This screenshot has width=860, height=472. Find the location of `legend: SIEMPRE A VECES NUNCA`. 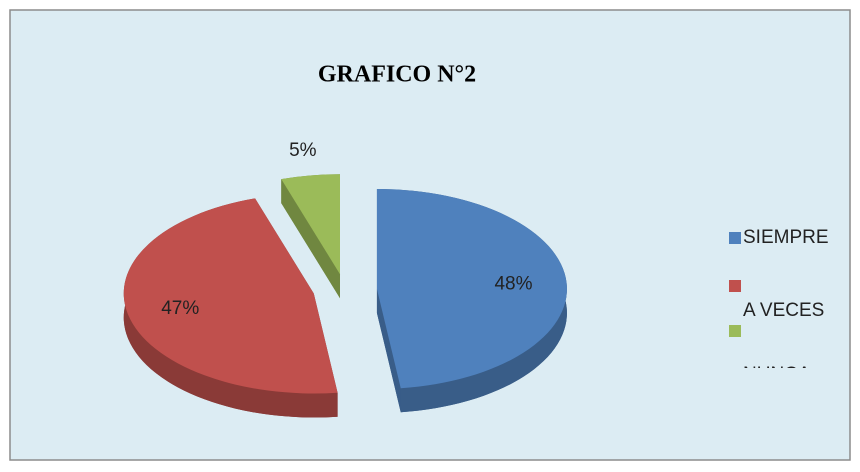

legend: SIEMPRE A VECES NUNCA is located at coordinates (779, 306).